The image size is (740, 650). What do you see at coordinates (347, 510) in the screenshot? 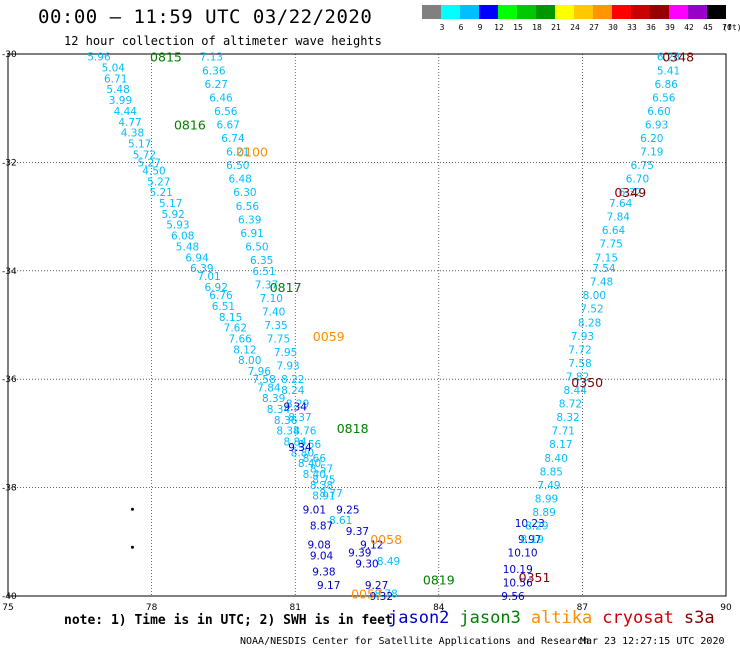
I see `wave-height-value: 9.25` at bounding box center [347, 510].